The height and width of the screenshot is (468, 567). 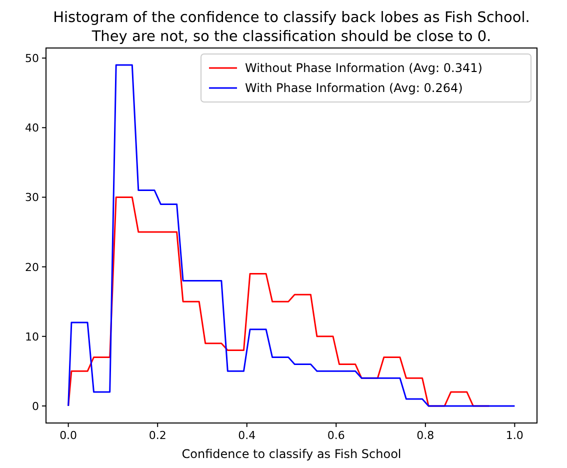 I want to click on x-tick-label: 0.8, so click(x=425, y=435).